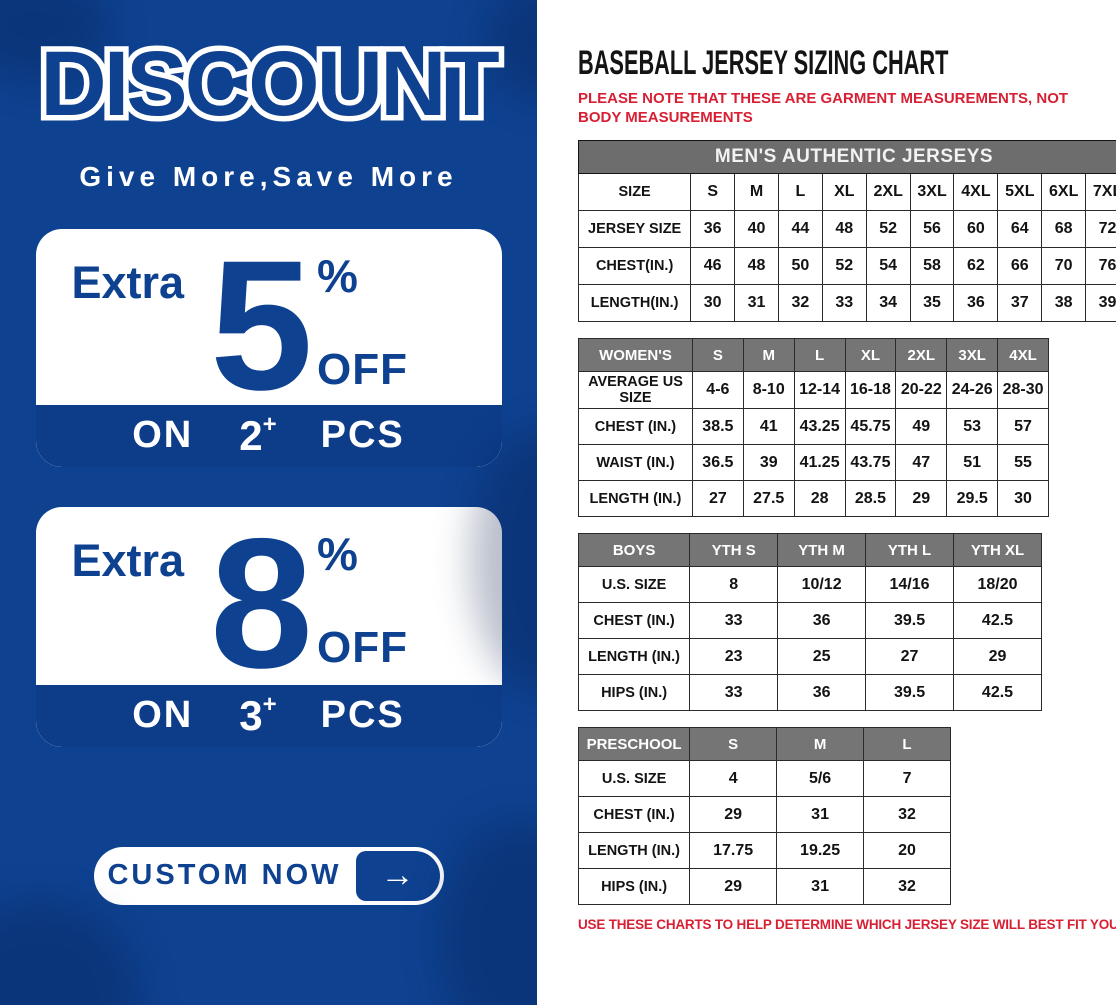 This screenshot has height=1005, width=1116. I want to click on table-row: LENGTH(IN.) 30 31 32 33 34 35 36 37 38 39, so click(846, 303).